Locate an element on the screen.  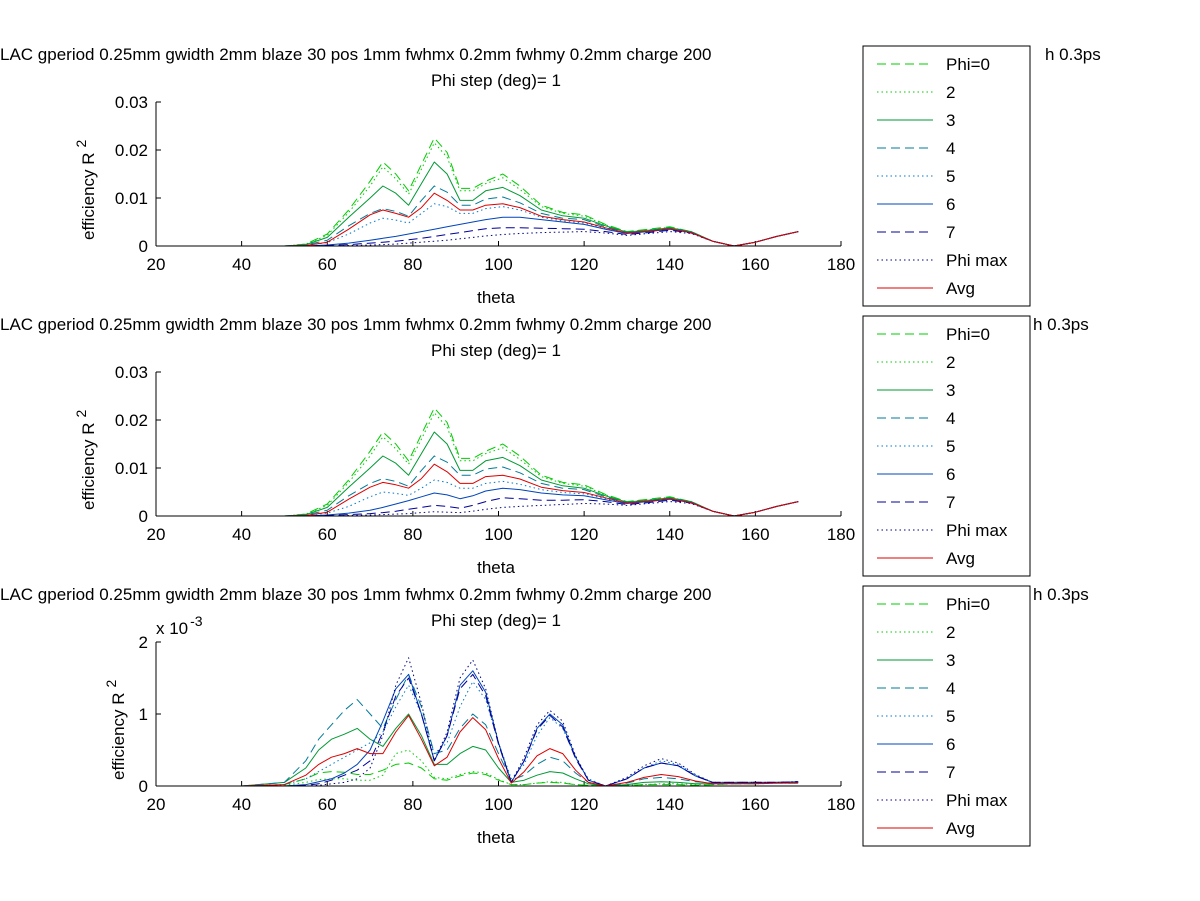
subplot-3-ylabel-text: efficiency R is located at coordinates (118, 736).